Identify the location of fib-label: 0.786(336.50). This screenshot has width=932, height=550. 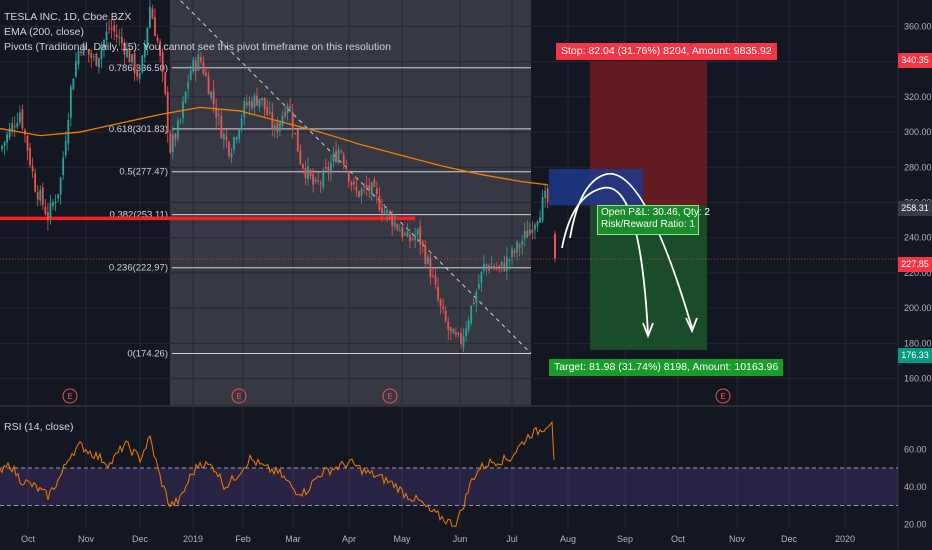
(138, 68).